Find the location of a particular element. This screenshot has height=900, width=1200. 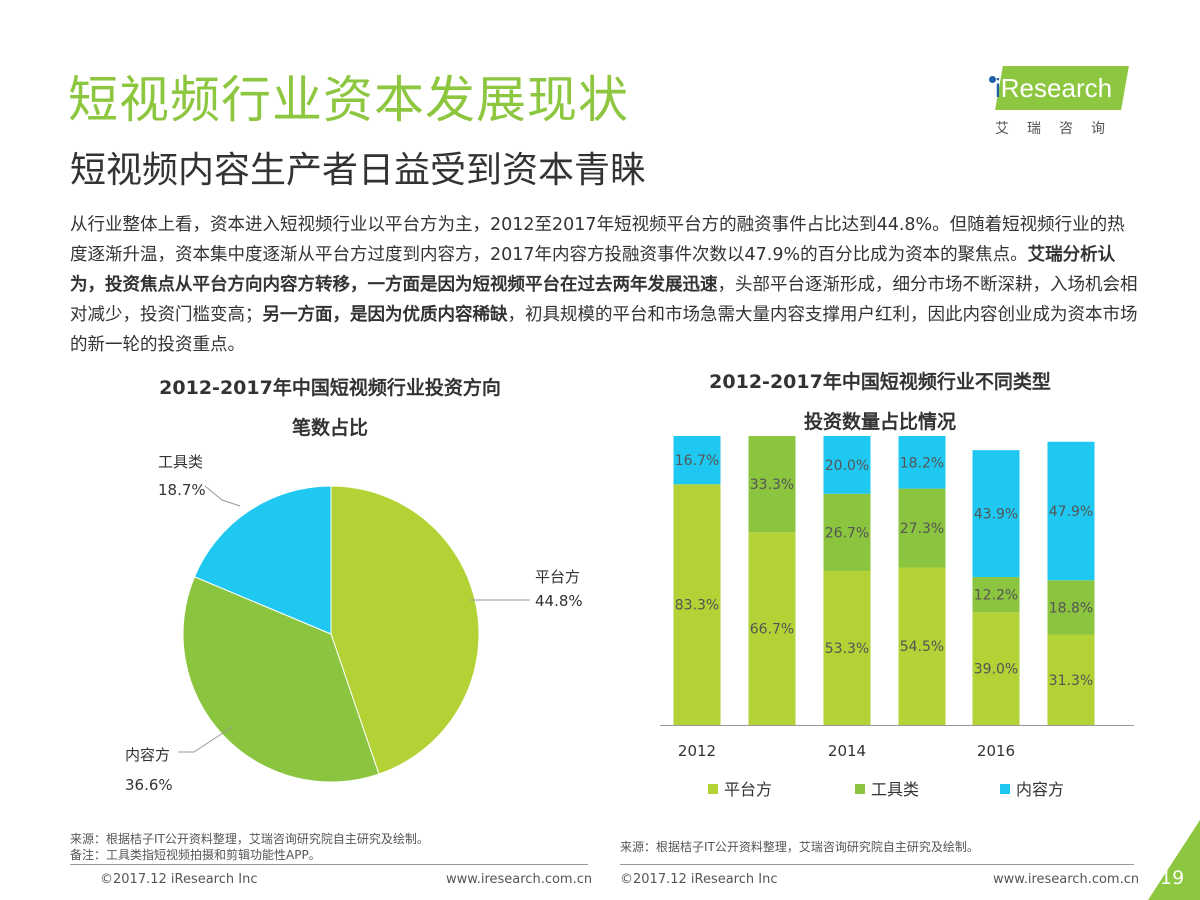

logo-chinese-name: 艾瑞咨询 is located at coordinates (1059, 129).